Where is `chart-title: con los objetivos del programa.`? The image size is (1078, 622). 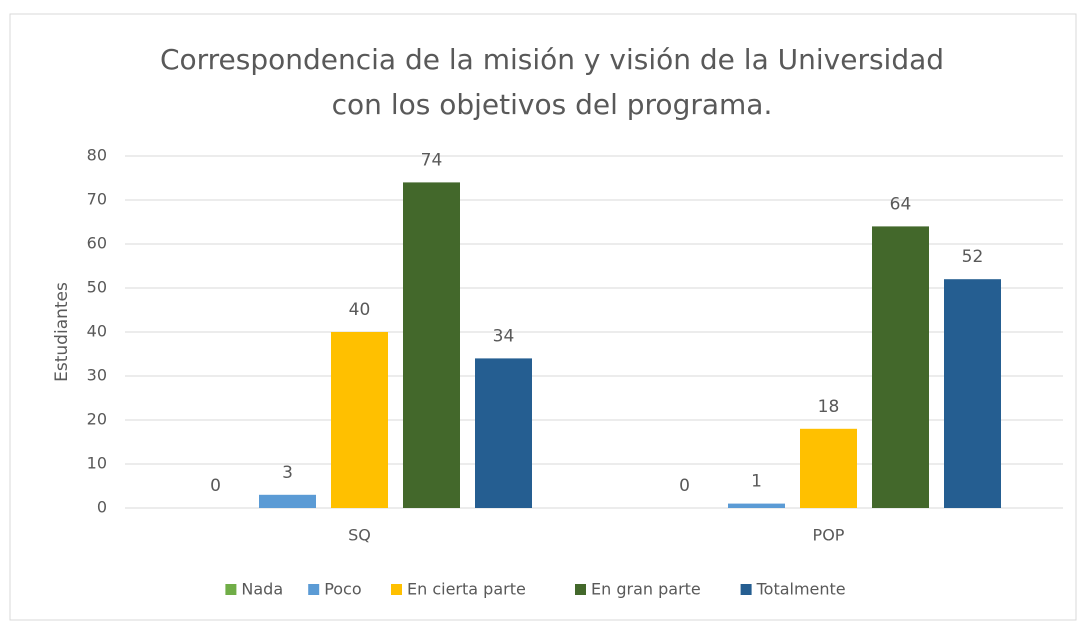 chart-title: con los objetivos del programa. is located at coordinates (552, 104).